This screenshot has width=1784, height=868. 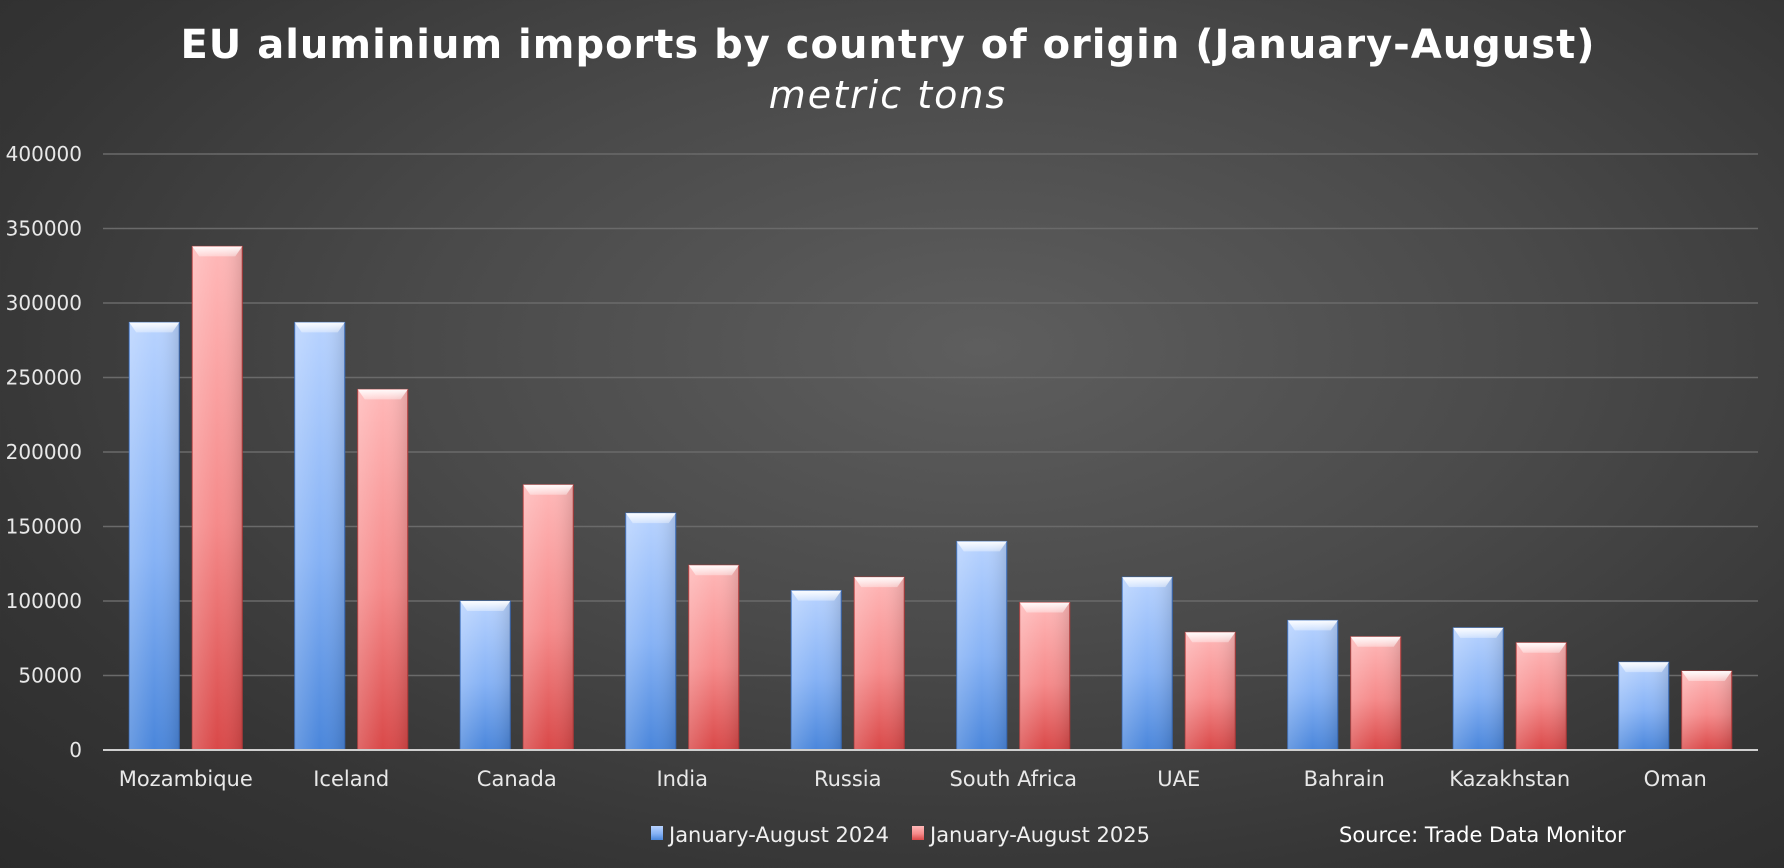 I want to click on x-category-label: Russia, so click(x=848, y=779).